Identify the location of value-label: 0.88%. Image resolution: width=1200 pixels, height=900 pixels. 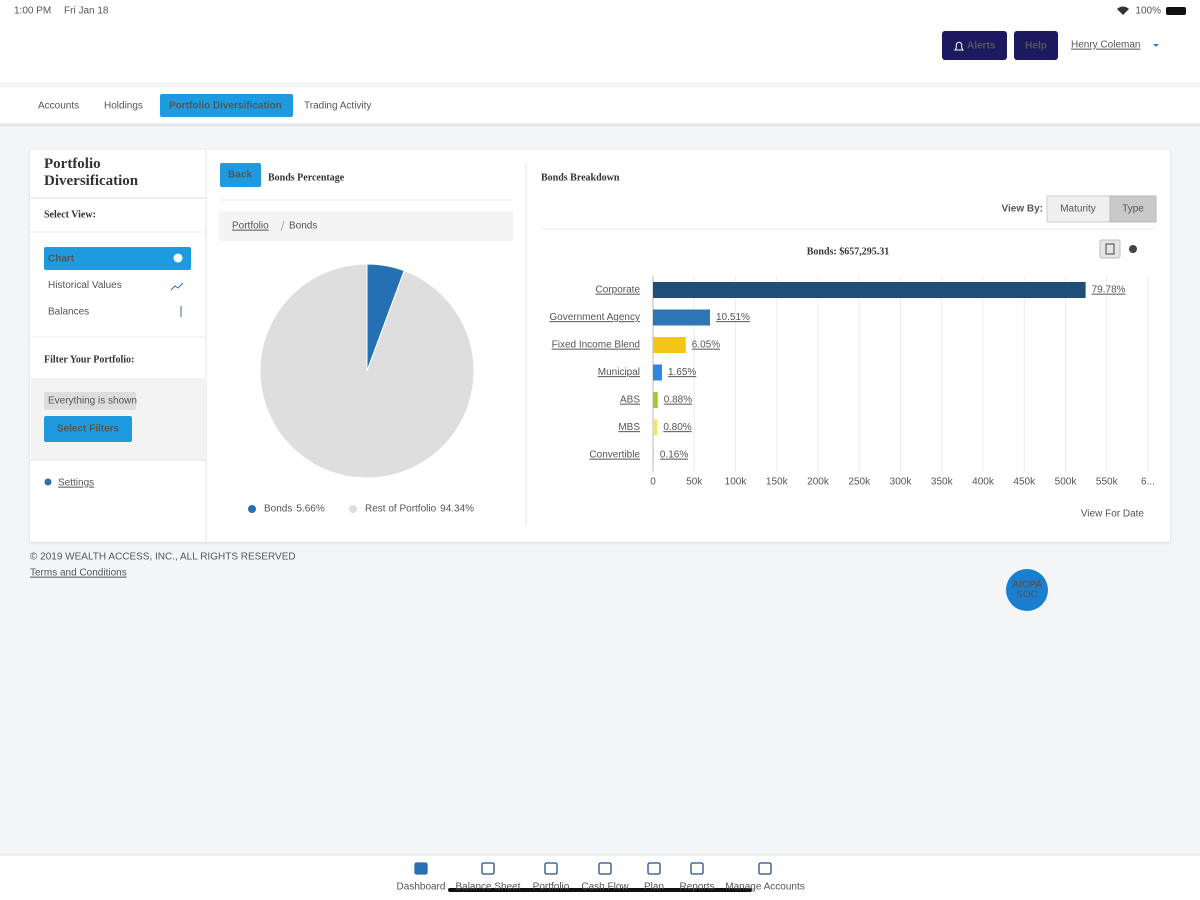
(678, 400).